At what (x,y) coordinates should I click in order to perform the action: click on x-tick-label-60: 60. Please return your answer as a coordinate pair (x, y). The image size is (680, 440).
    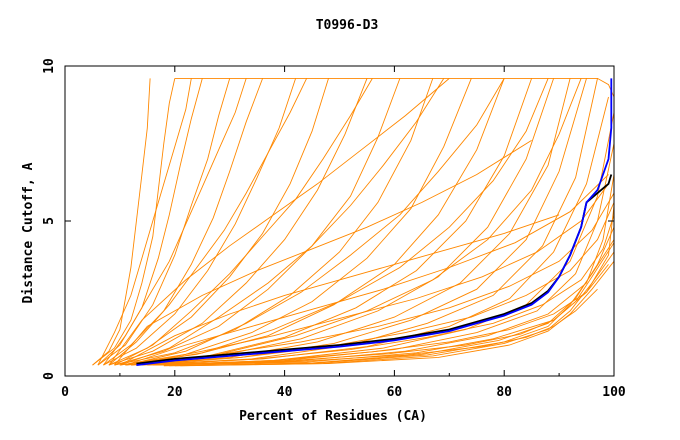
    Looking at the image, I should click on (395, 392).